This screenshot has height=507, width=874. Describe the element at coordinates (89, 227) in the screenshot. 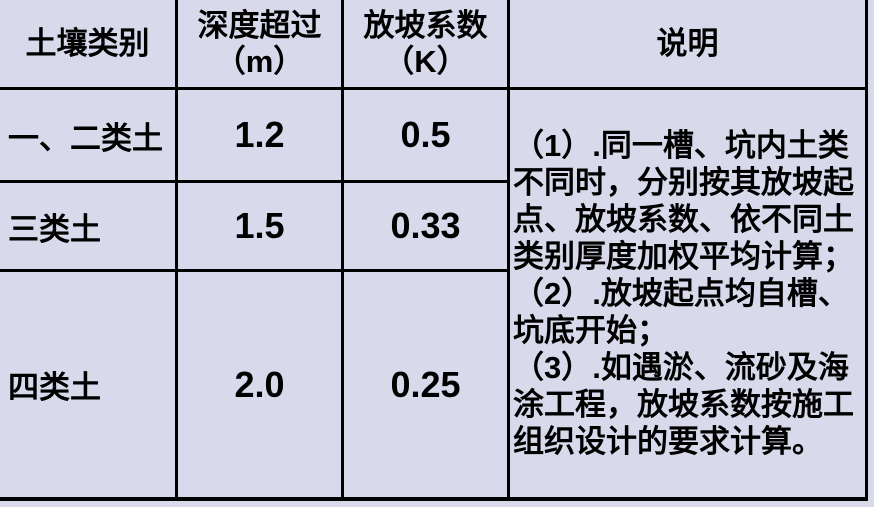

I see `soil-type-cell: 三类土` at that location.